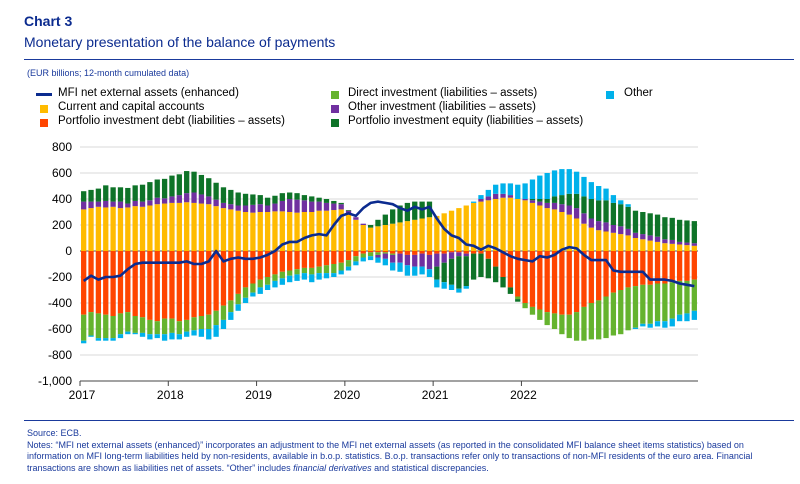 Image resolution: width=800 pixels, height=484 pixels. What do you see at coordinates (55, 381) in the screenshot?
I see `y-tick-label: -1,000` at bounding box center [55, 381].